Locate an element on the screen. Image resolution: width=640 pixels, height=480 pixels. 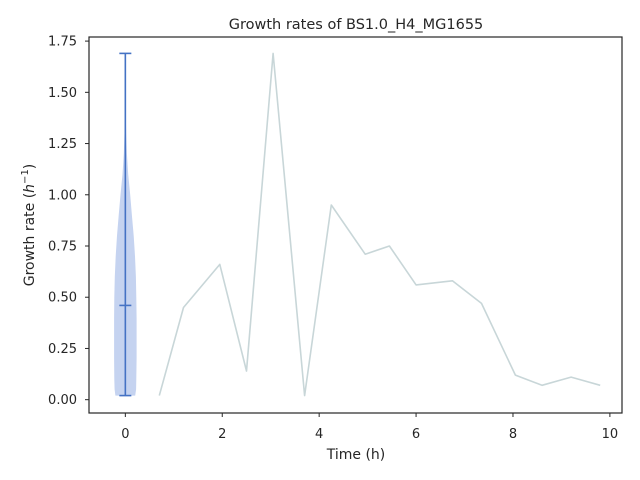
y-tick-label: 0.75 is located at coordinates (62, 247).